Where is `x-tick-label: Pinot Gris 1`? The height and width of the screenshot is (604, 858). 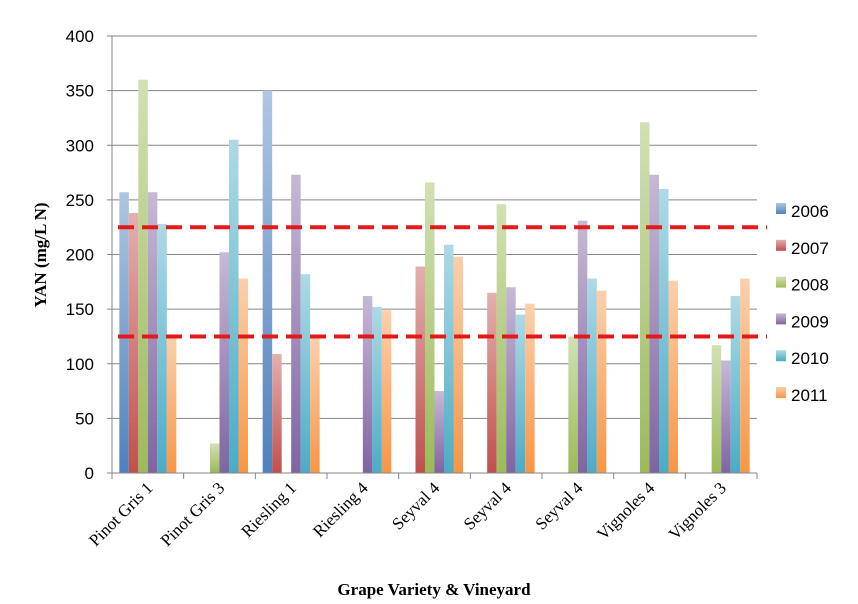 x-tick-label: Pinot Gris 1 is located at coordinates (121, 514).